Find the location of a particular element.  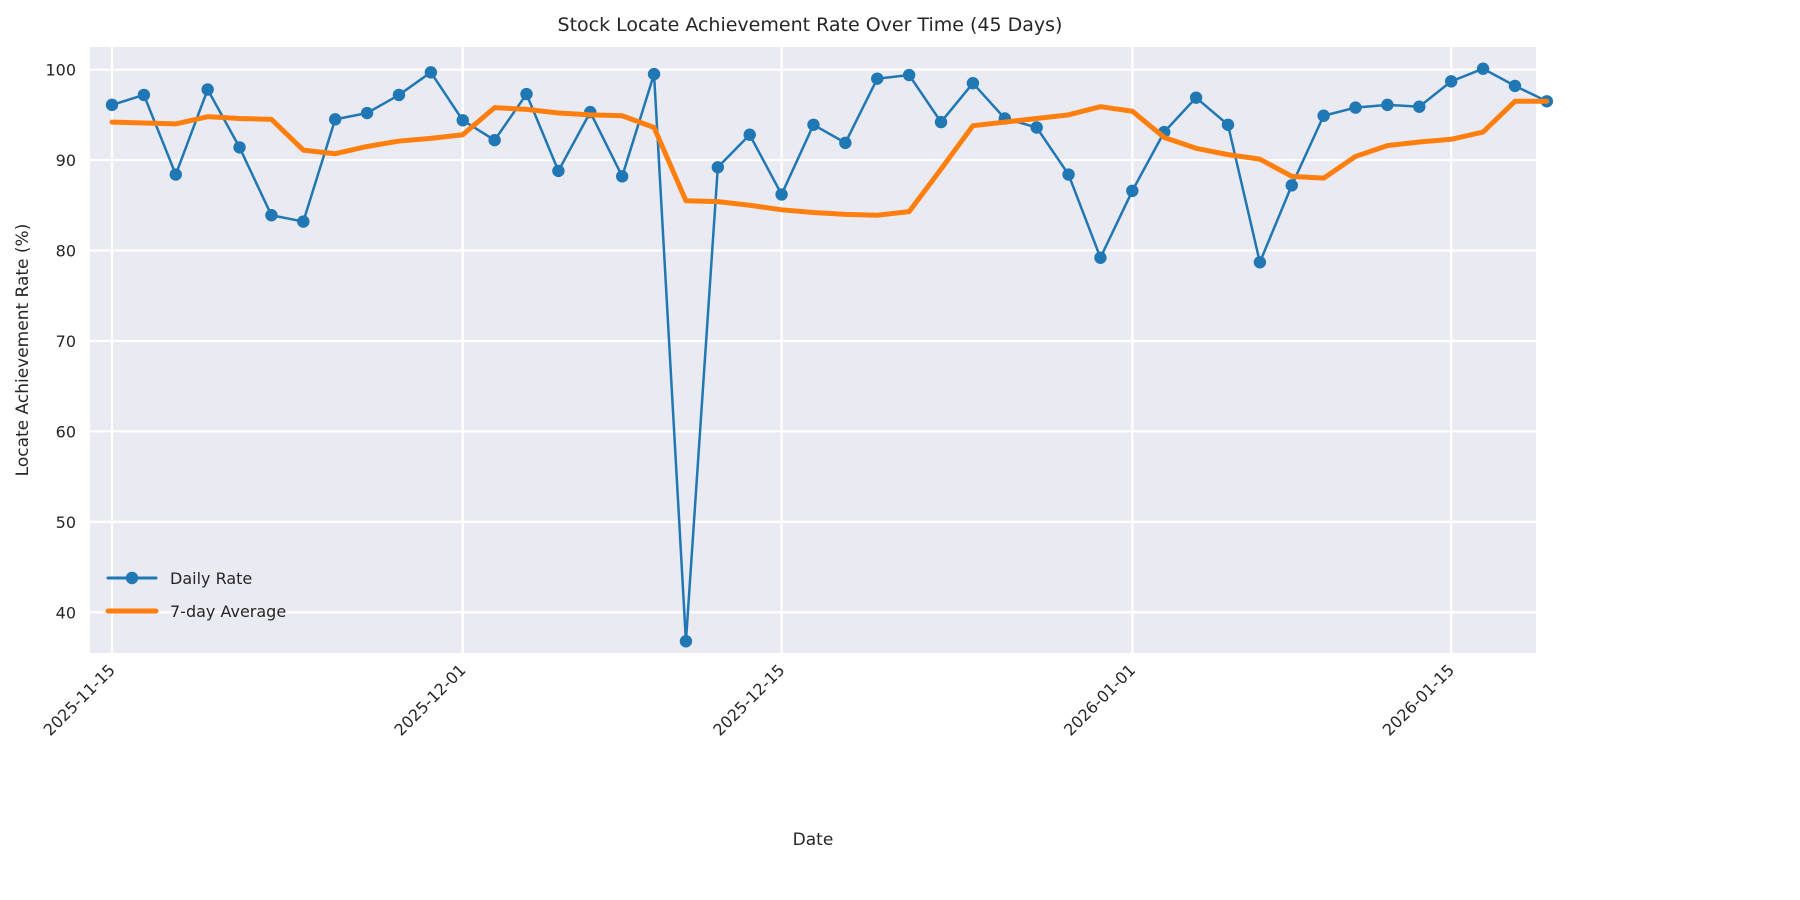

x-tick-label: 2026-01-01 is located at coordinates (1099, 699).